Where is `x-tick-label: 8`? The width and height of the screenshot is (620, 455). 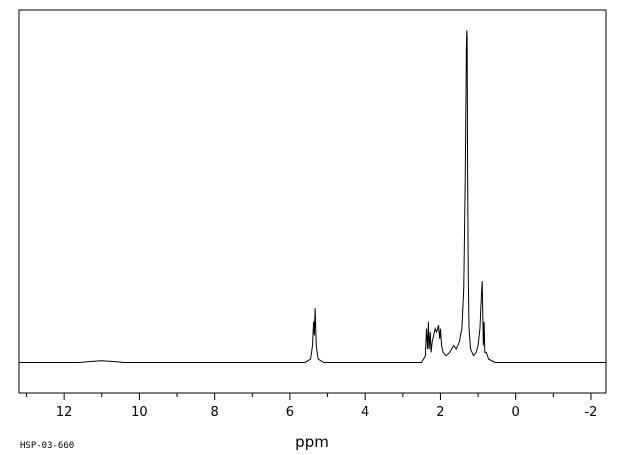
x-tick-label: 8 is located at coordinates (215, 412).